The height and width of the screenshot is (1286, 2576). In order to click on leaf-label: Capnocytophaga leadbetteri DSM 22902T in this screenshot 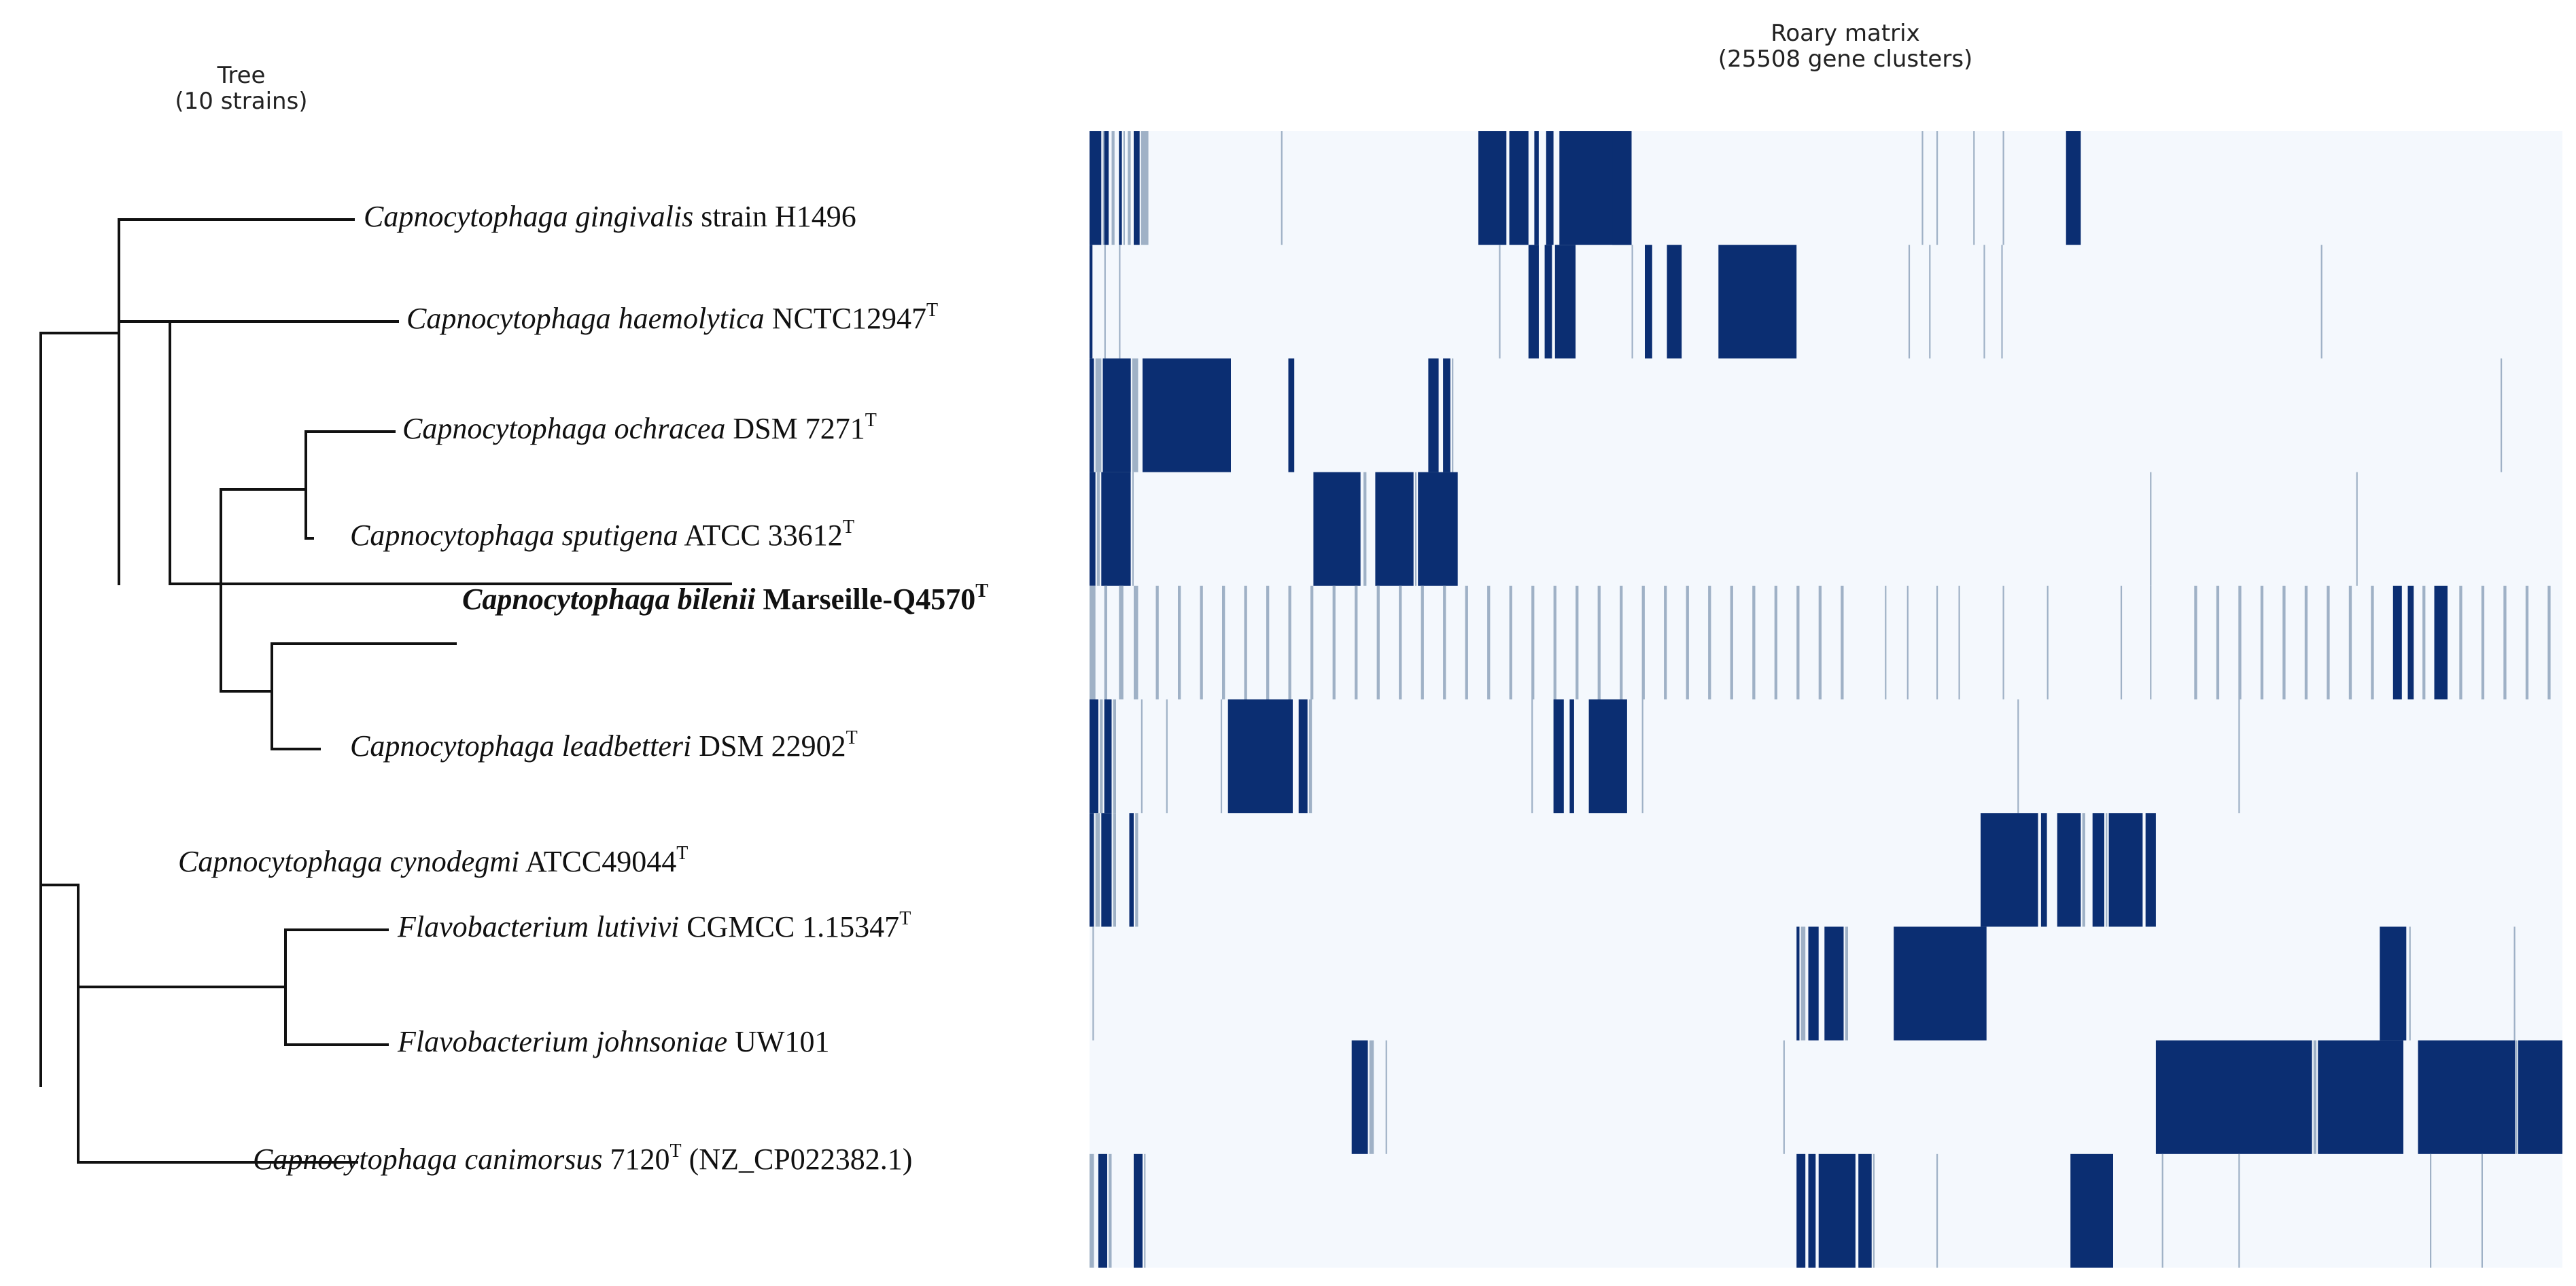, I will do `click(604, 745)`.